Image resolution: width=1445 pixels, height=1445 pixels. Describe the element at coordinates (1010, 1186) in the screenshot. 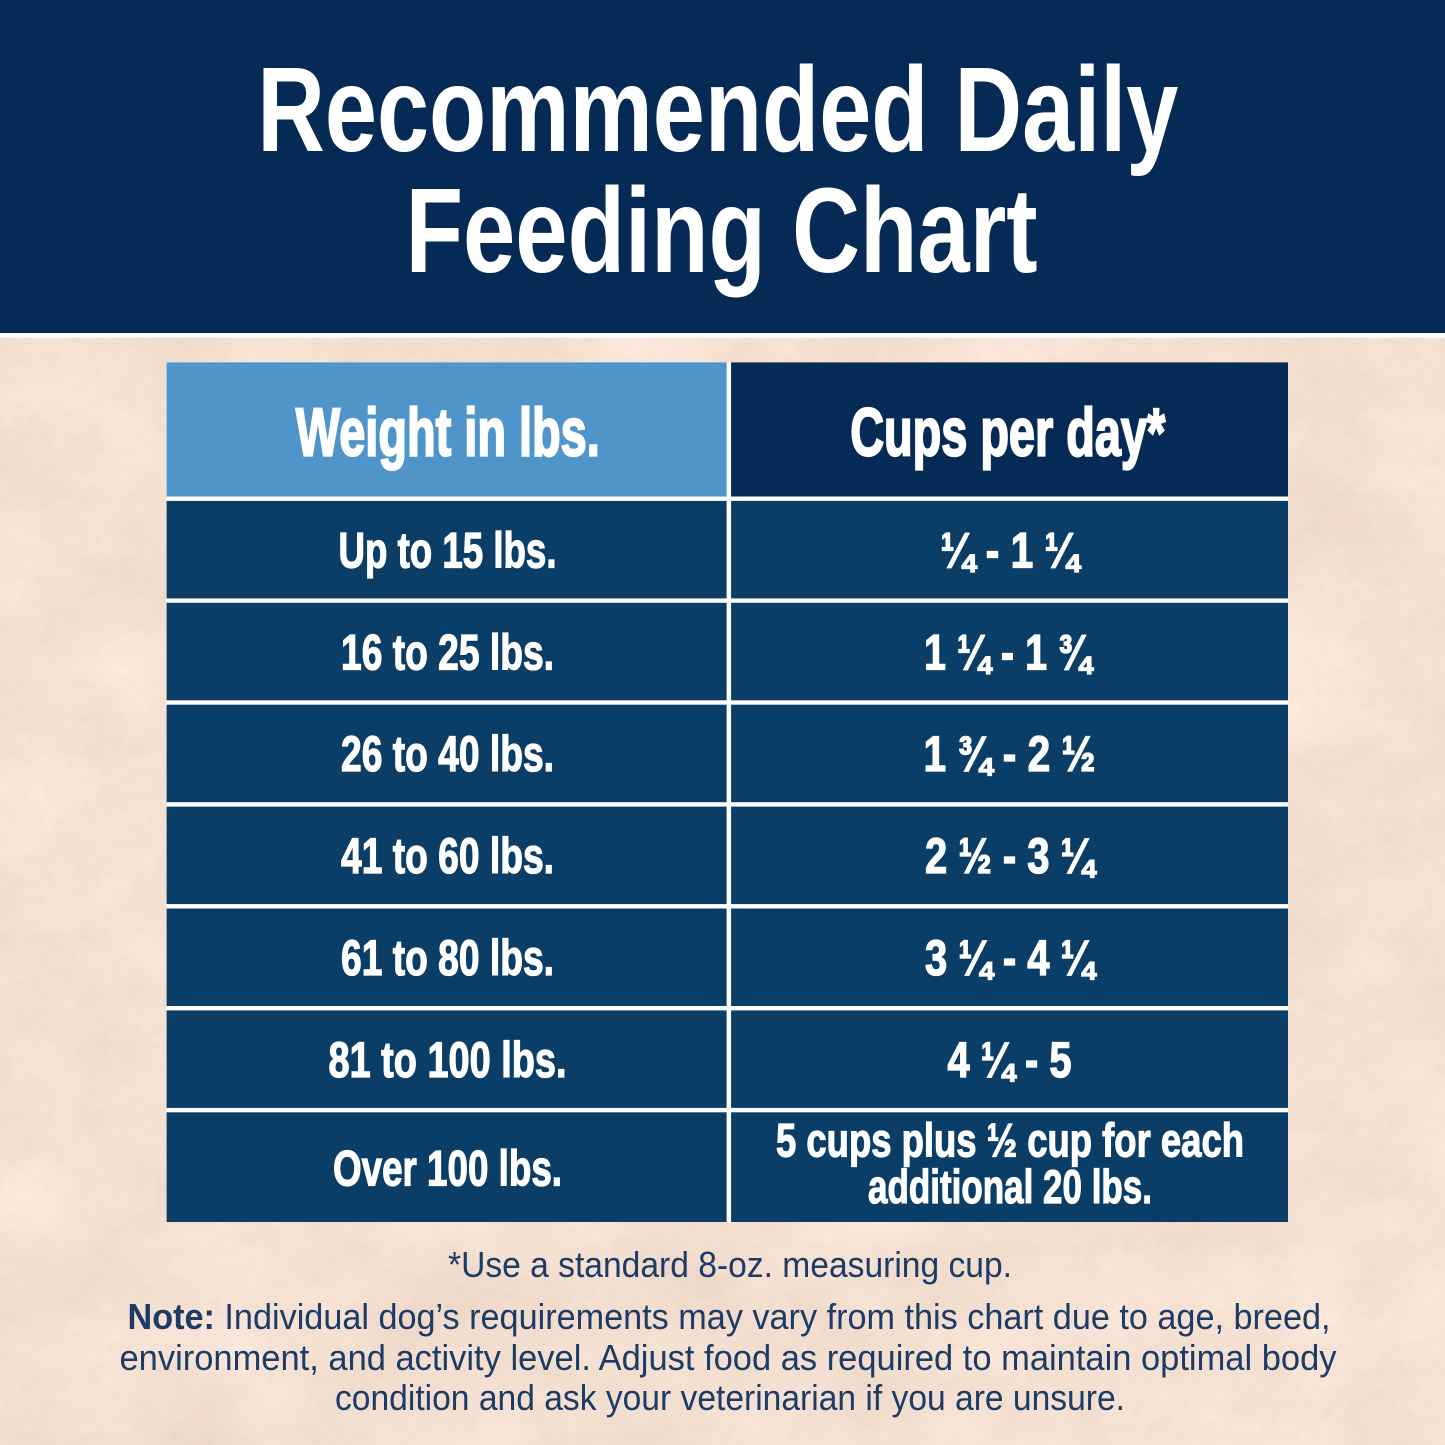

I see `svg-text: additional 20 lbs.` at that location.